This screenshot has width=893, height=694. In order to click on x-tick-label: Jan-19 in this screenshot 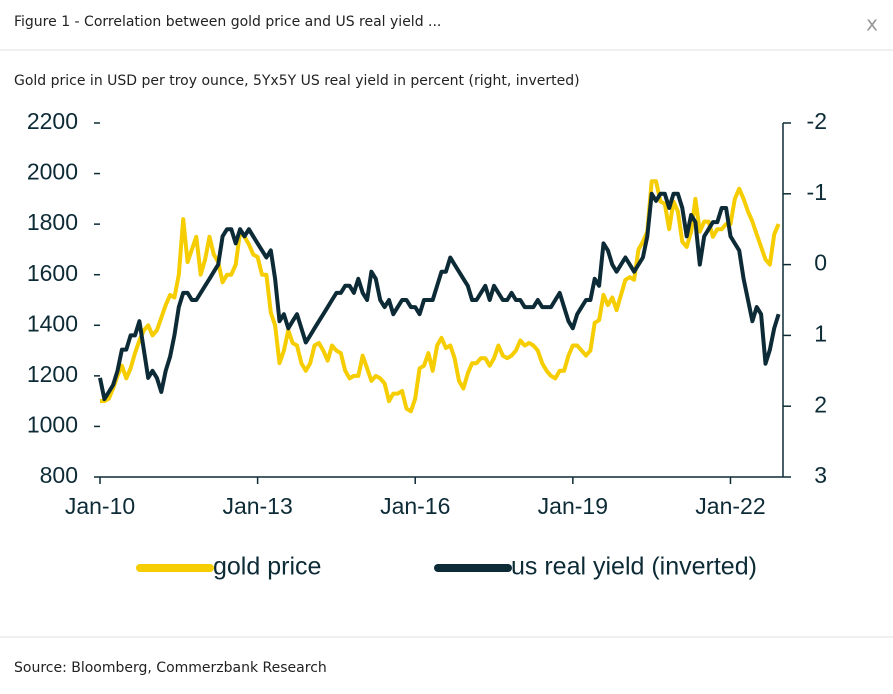, I will do `click(573, 506)`.